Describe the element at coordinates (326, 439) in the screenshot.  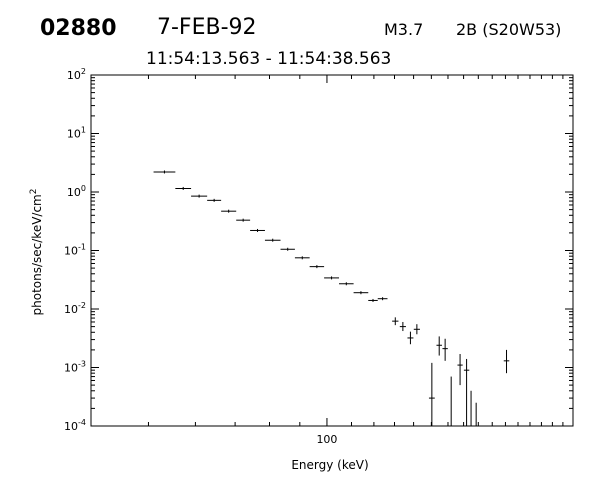
I see `x-tick-label: 100` at that location.